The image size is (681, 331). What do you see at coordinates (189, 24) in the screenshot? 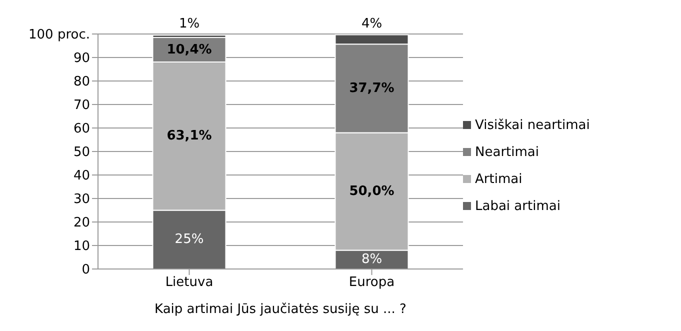
I see `data-label: 1%` at bounding box center [189, 24].